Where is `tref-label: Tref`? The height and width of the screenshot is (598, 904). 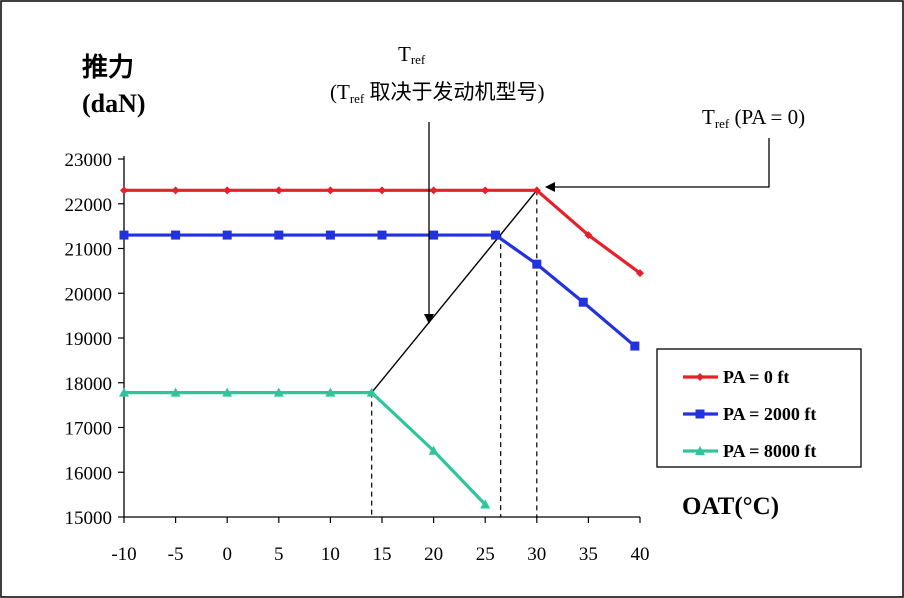
tref-label: Tref is located at coordinates (412, 54).